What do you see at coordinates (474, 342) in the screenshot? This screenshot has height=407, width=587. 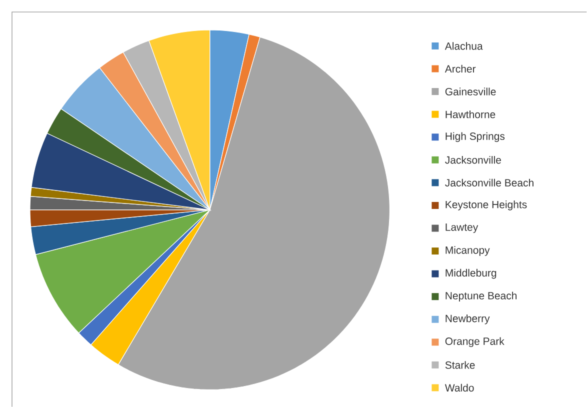 I see `legend-label: Orange Park` at bounding box center [474, 342].